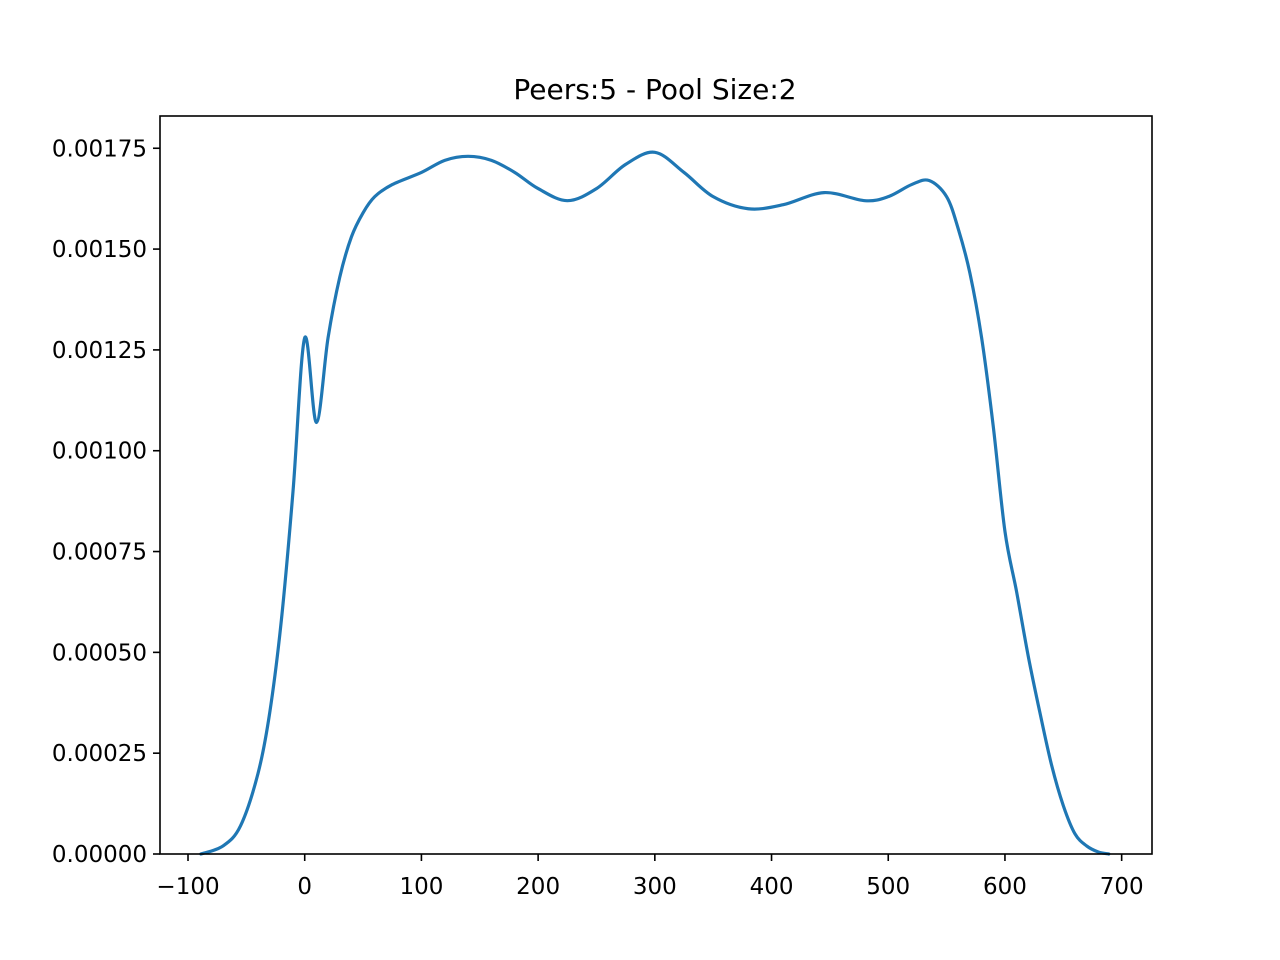 The image size is (1280, 960). Describe the element at coordinates (1005, 887) in the screenshot. I see `x-tick-label: 600` at that location.